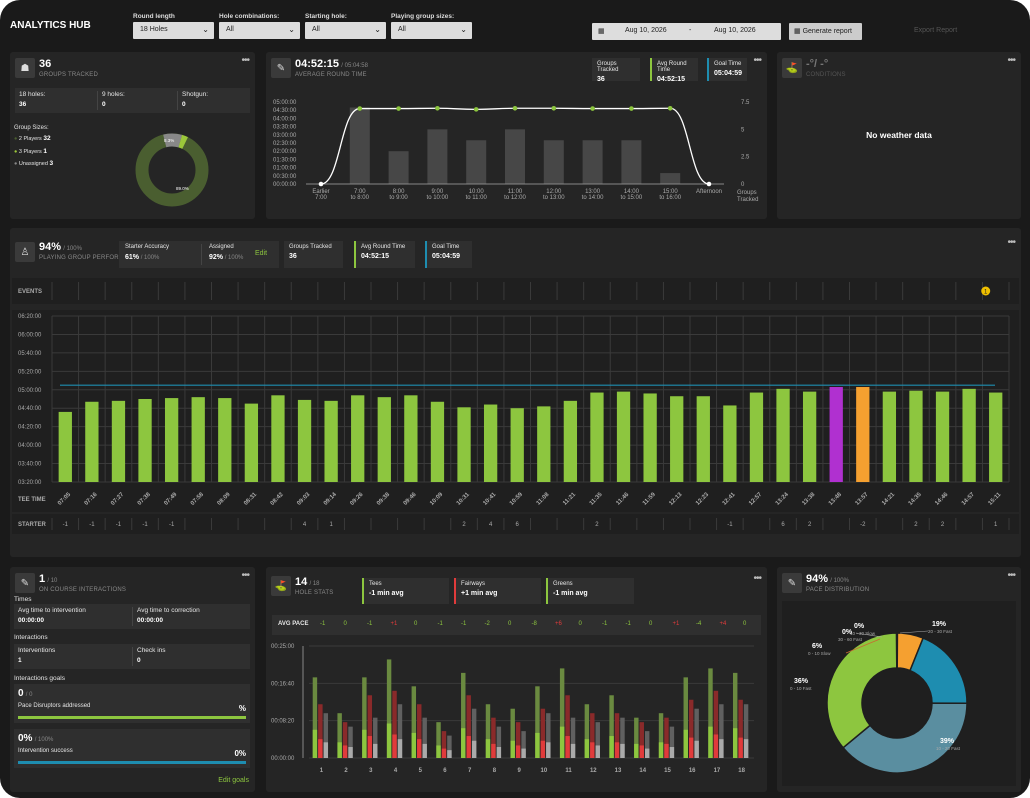 The width and height of the screenshot is (1030, 798). What do you see at coordinates (285, 119) in the screenshot?
I see `y-tick-label: 04:00:00` at bounding box center [285, 119].